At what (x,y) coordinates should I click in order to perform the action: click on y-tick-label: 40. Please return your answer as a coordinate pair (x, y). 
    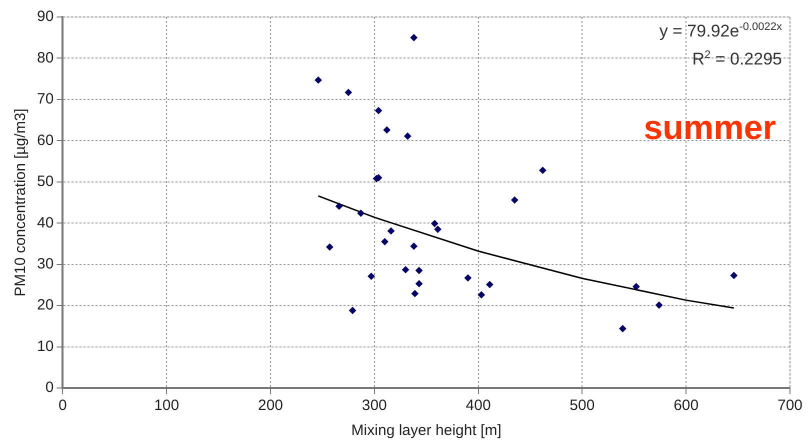
    Looking at the image, I should click on (45, 223).